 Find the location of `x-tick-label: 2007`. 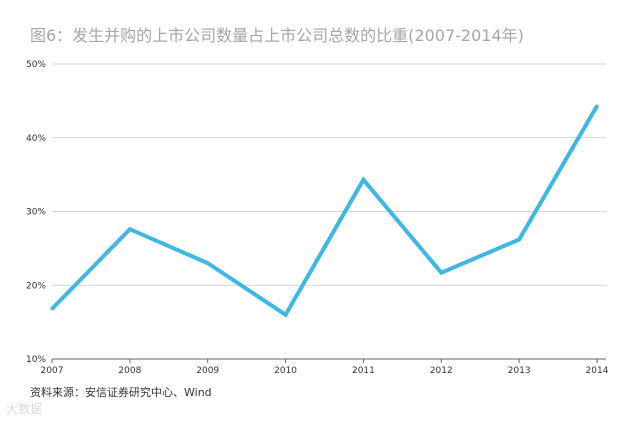

x-tick-label: 2007 is located at coordinates (52, 371).